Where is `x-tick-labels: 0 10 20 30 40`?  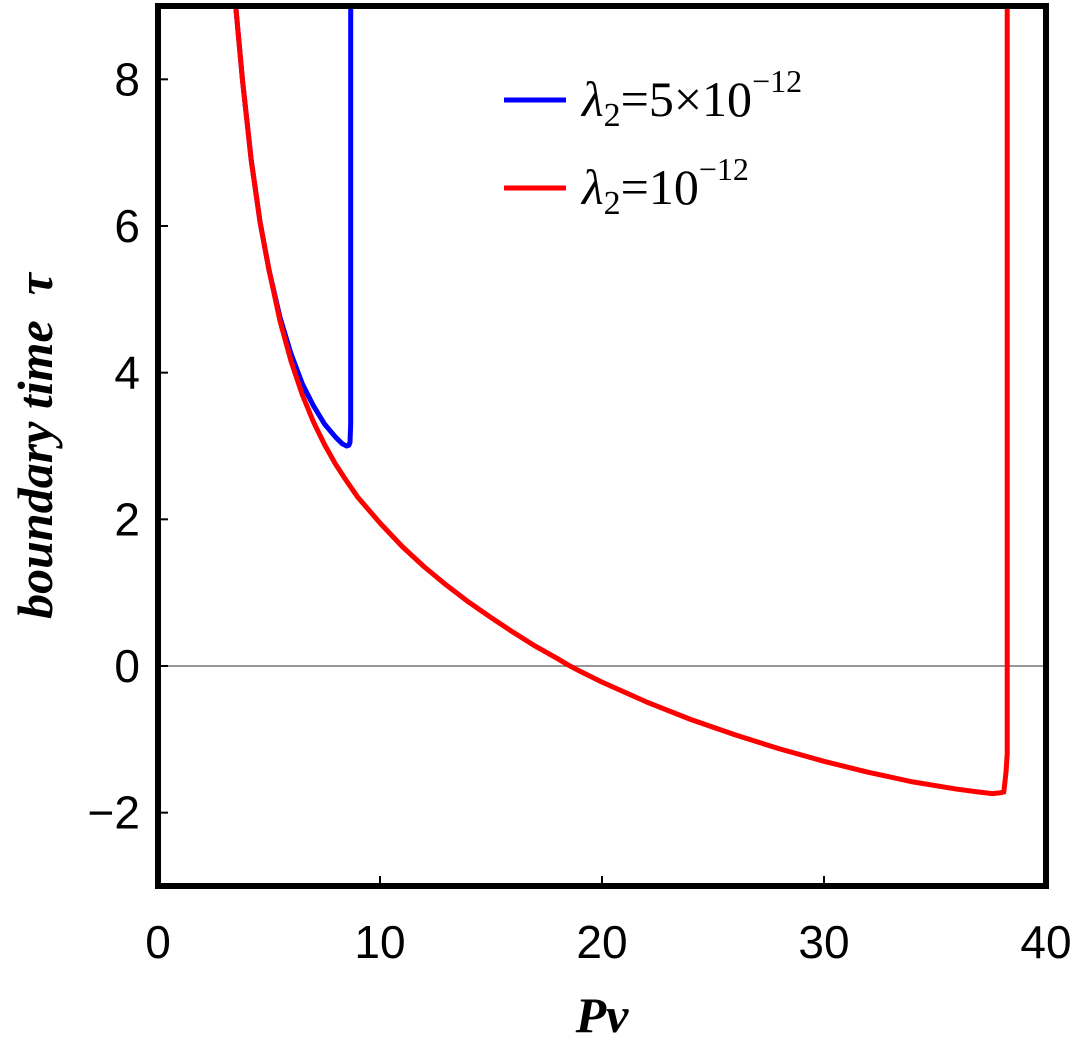
x-tick-labels: 0 10 20 30 40 is located at coordinates (608, 942).